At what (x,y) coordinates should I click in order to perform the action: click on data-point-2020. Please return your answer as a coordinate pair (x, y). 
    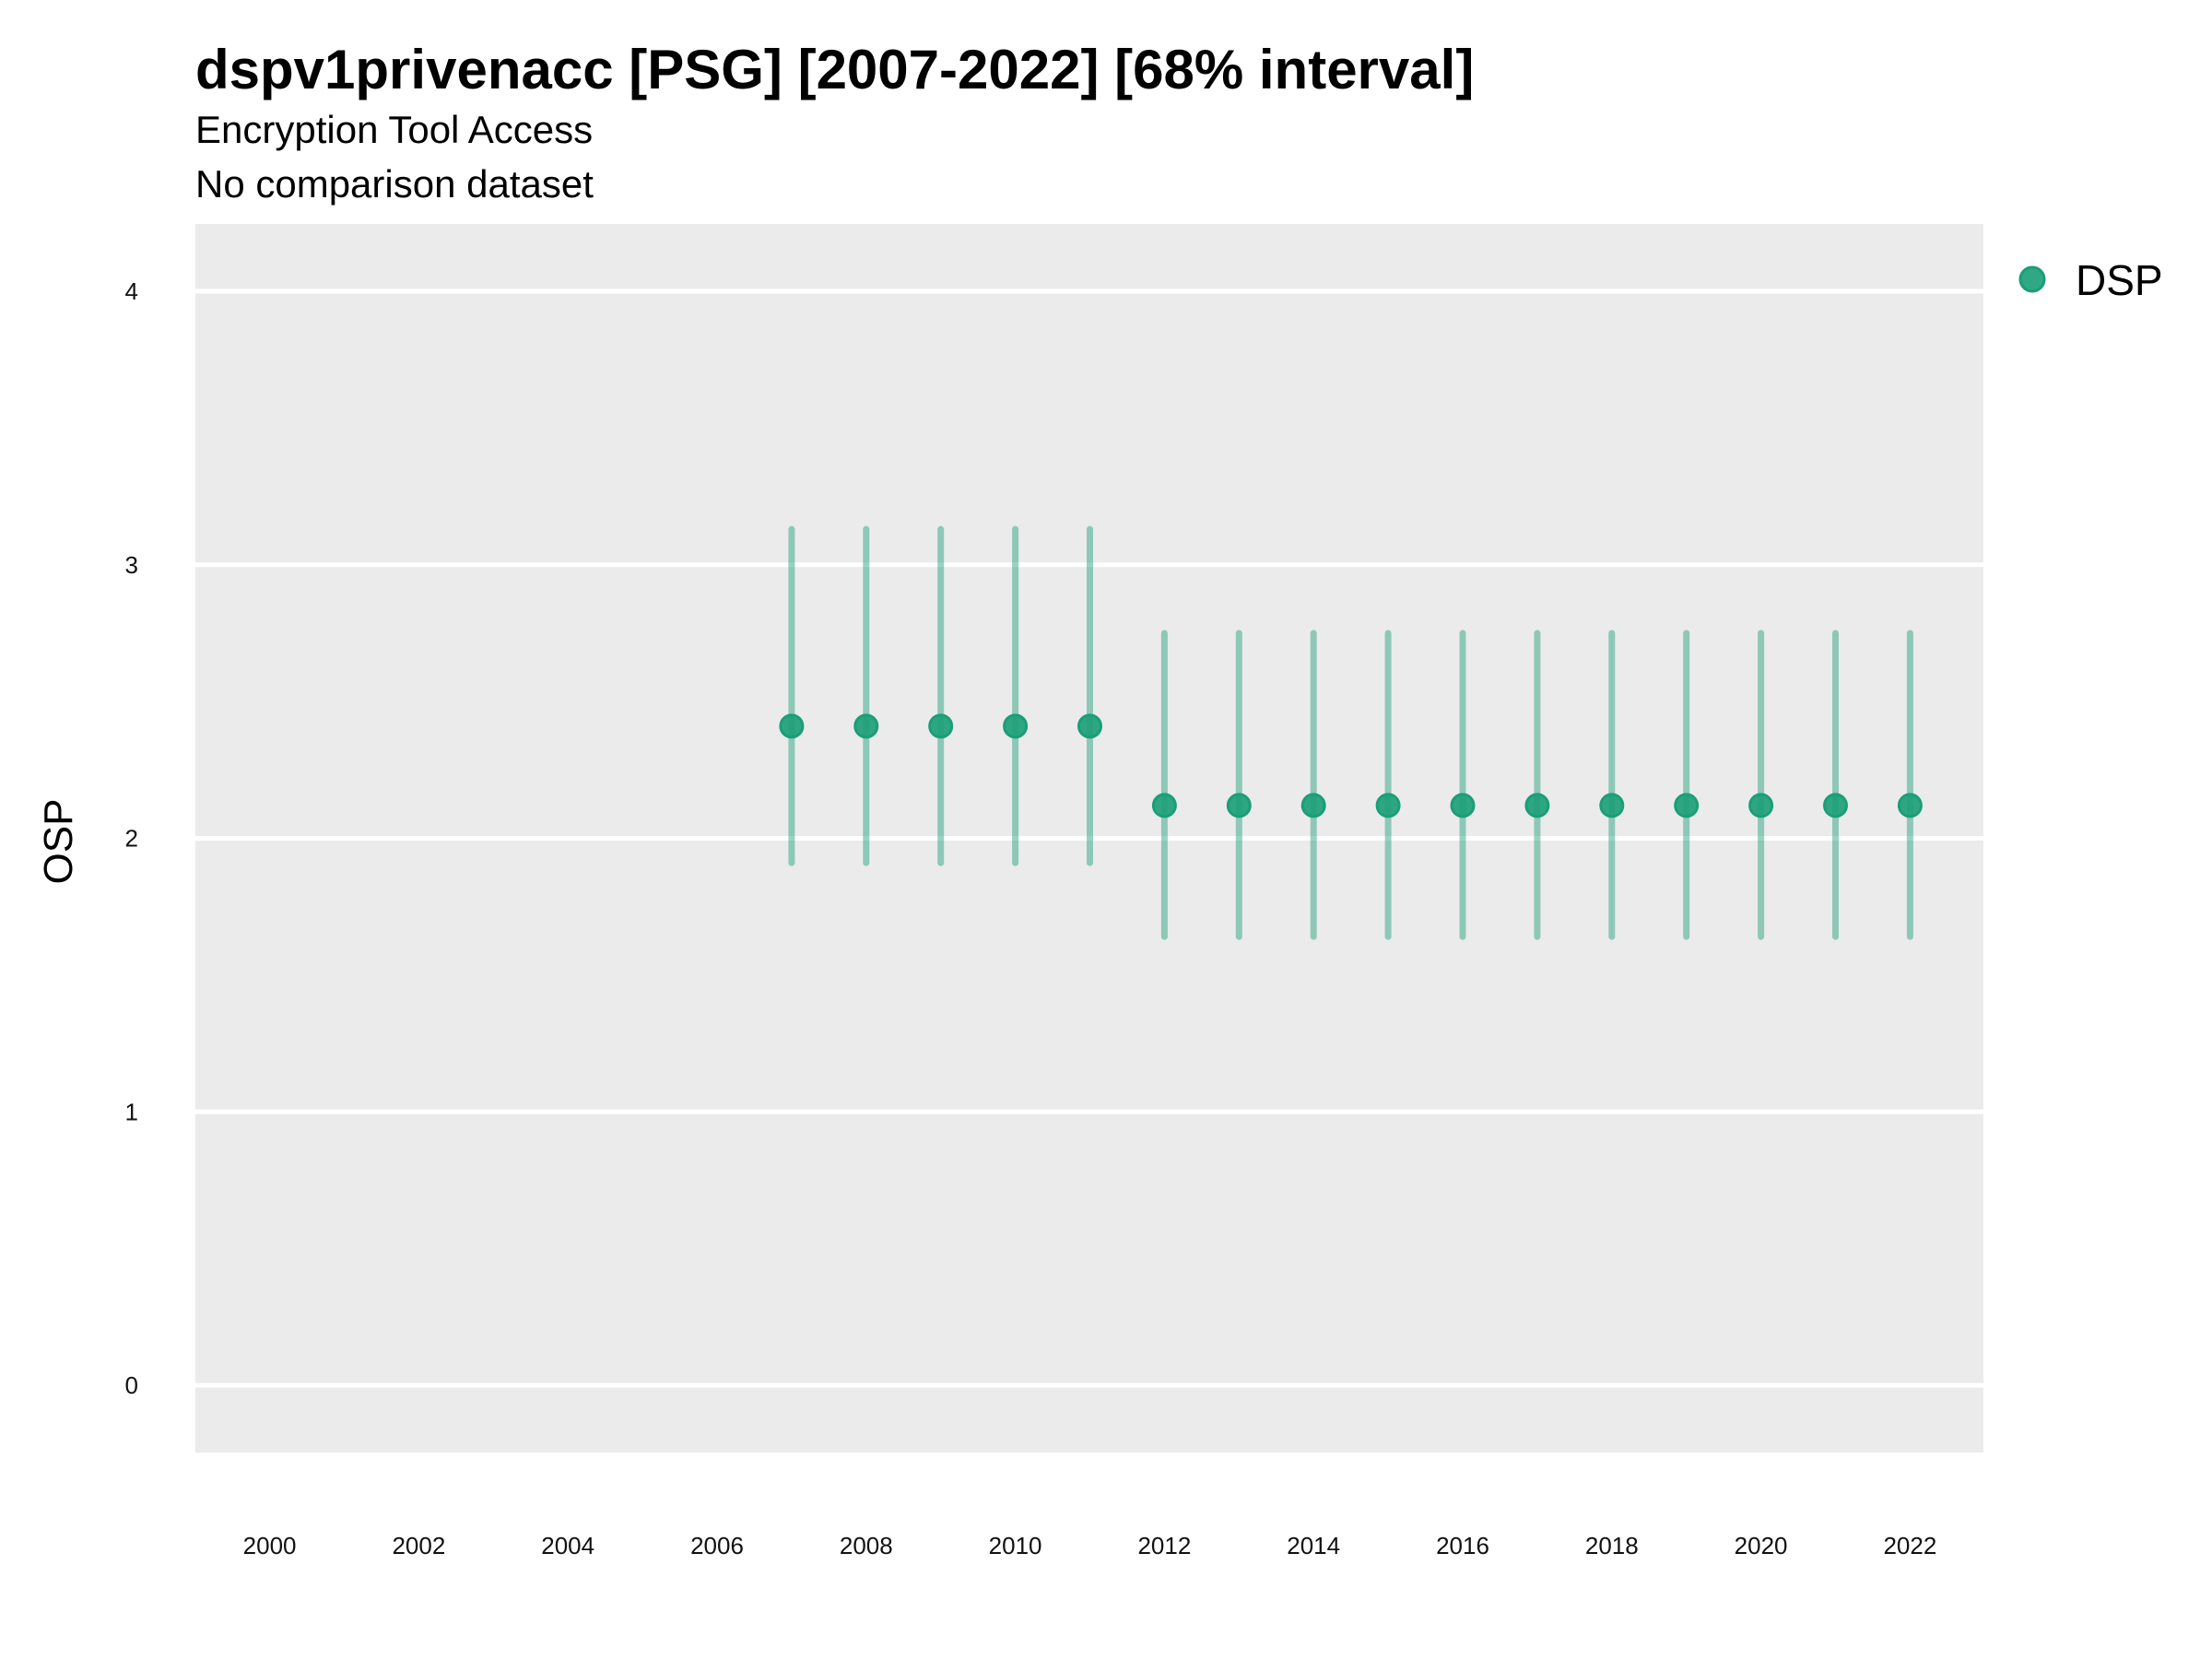
    Looking at the image, I should click on (1761, 805).